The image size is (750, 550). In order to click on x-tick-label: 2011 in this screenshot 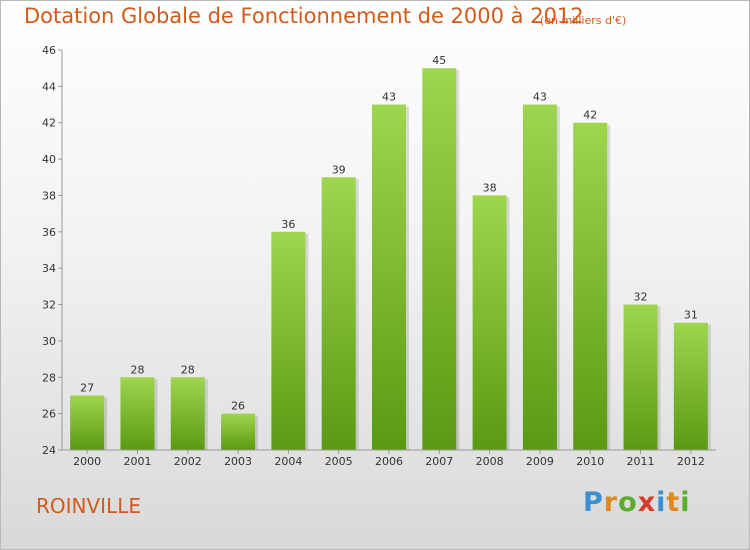, I will do `click(641, 461)`.